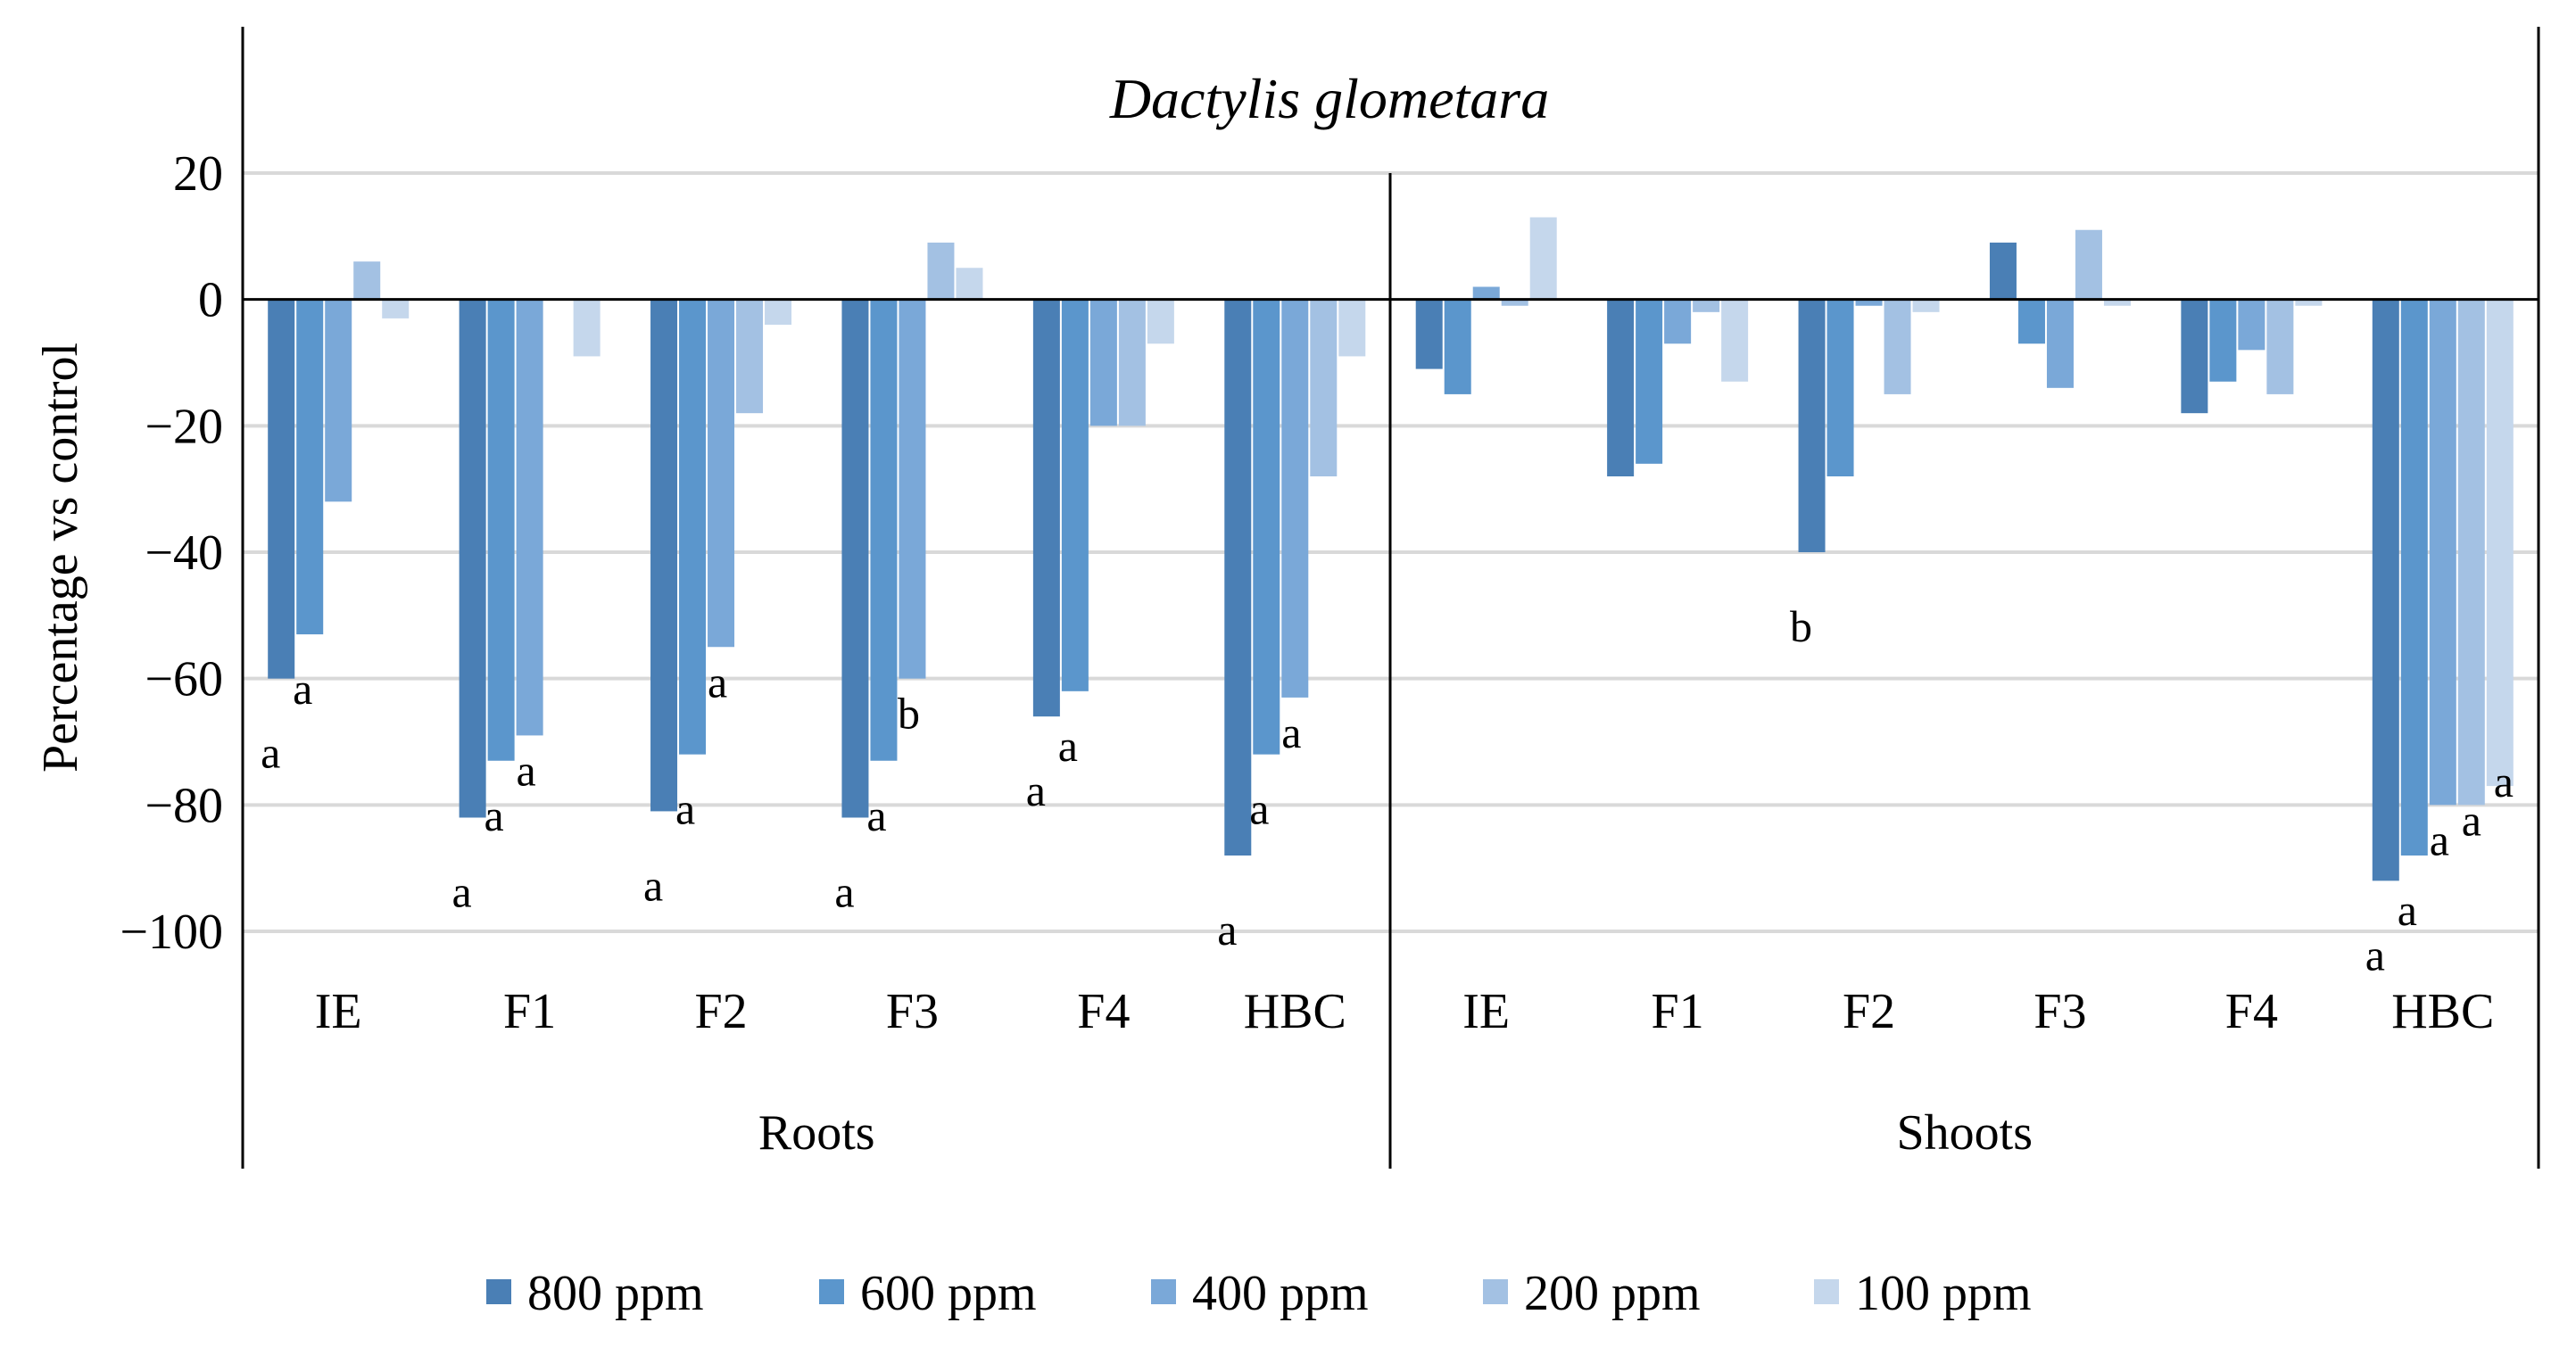  What do you see at coordinates (184, 805) in the screenshot?
I see `y-tick-label: −80` at bounding box center [184, 805].